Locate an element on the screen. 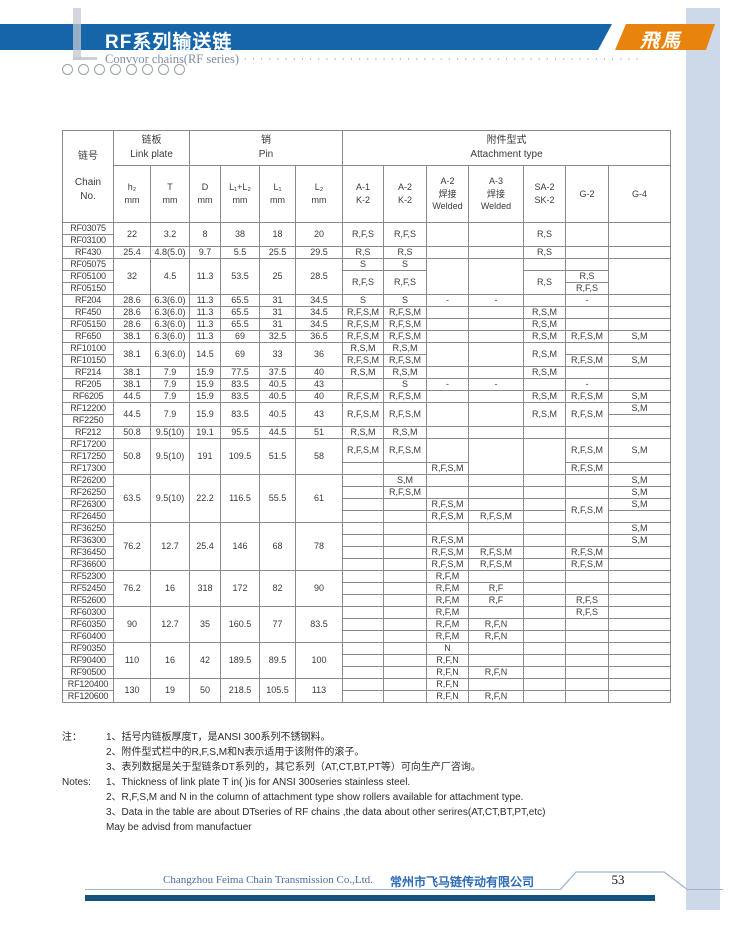  data-cell: 95.5 is located at coordinates (240, 432).